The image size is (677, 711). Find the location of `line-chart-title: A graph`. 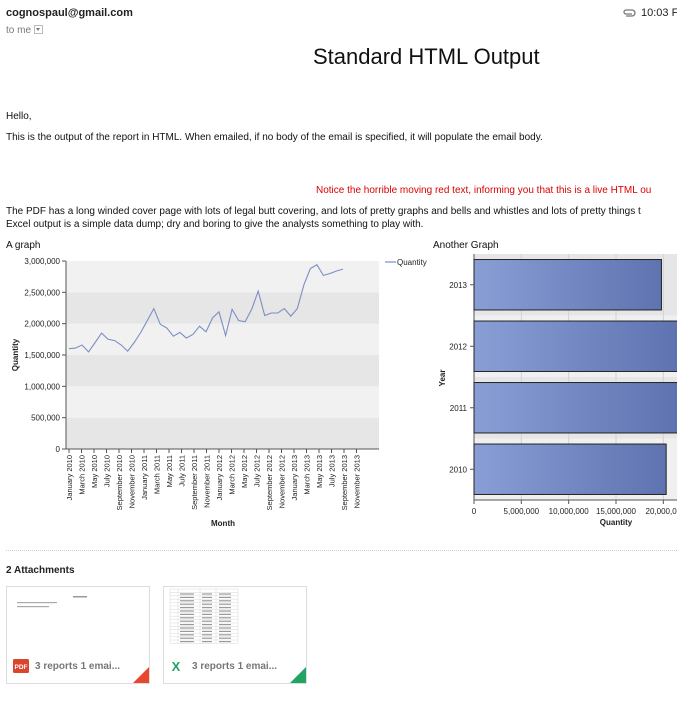

line-chart-title: A graph is located at coordinates (23, 245).